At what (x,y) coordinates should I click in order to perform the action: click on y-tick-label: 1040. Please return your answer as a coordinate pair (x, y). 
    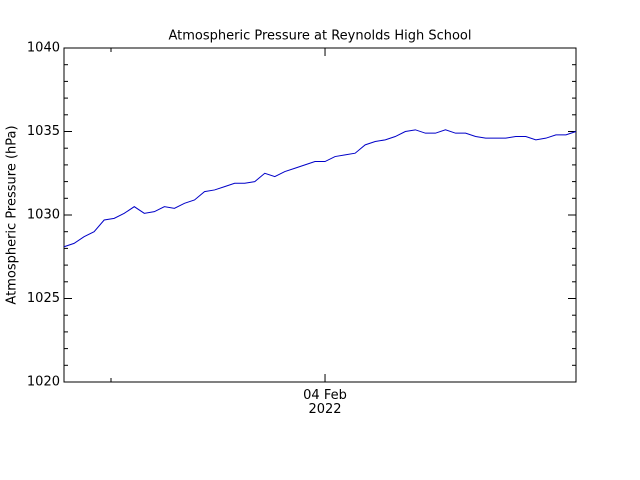
    Looking at the image, I should click on (43, 48).